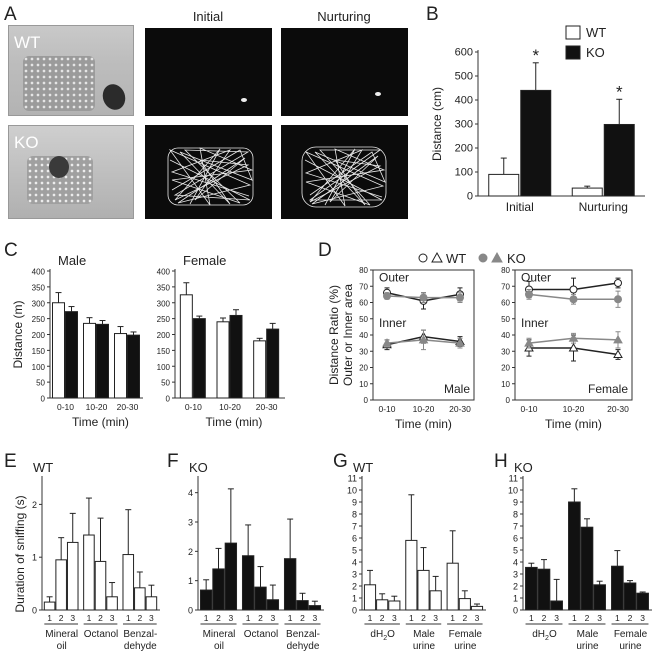 This screenshot has width=659, height=653. I want to click on d3-y-tick-label: 80, so click(363, 270).